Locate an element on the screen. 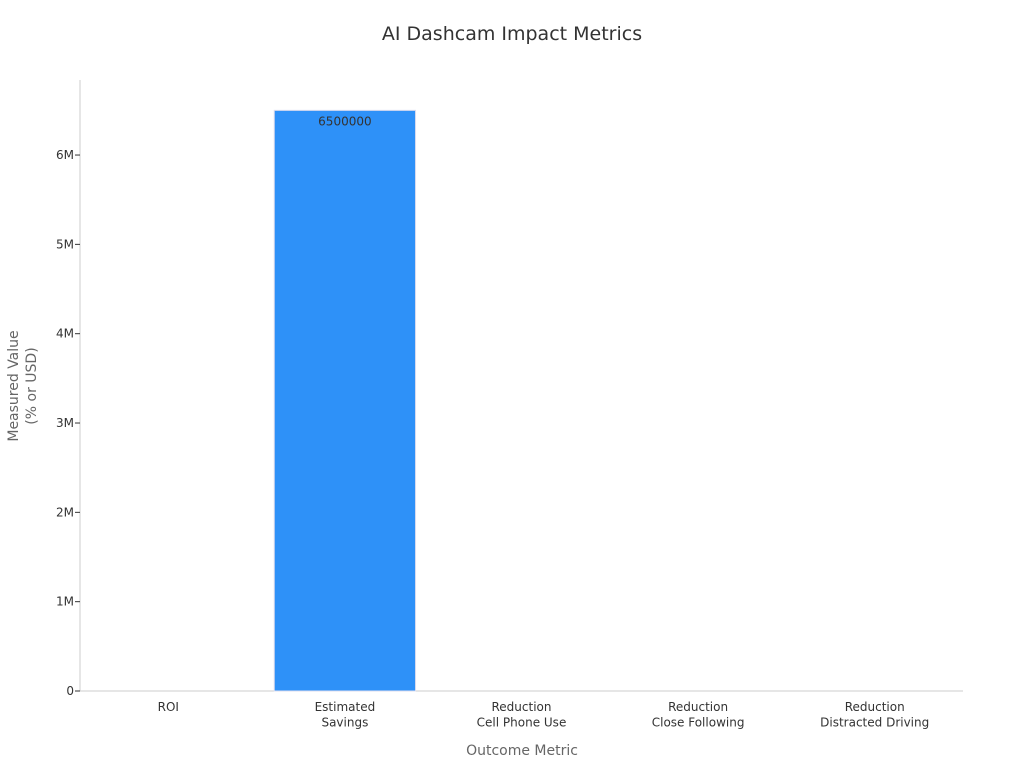 This screenshot has width=1024, height=772. bar is located at coordinates (345, 400).